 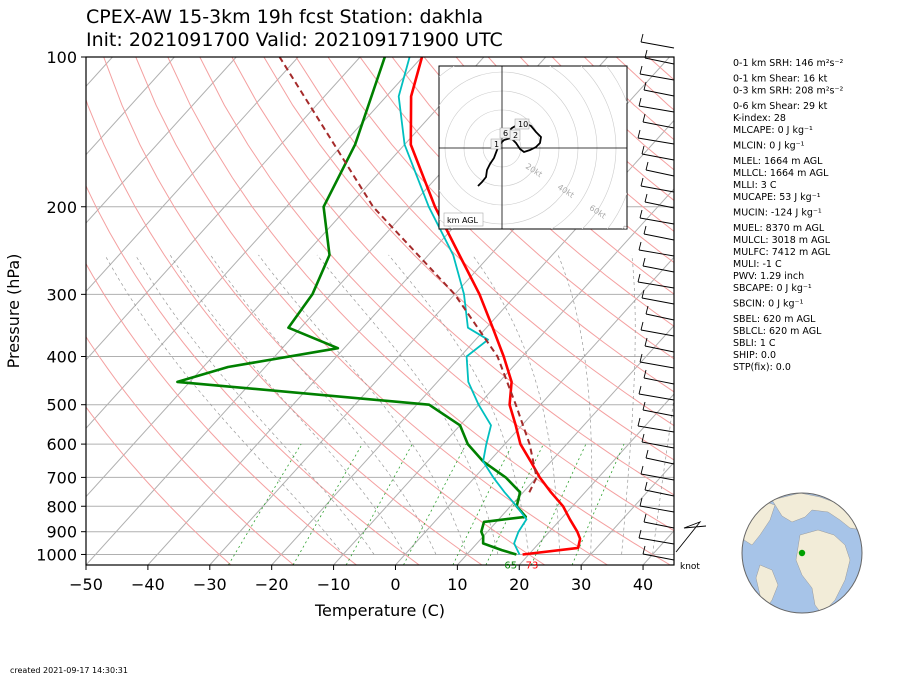 I want to click on index-line: PWV: 1.29 inch, so click(x=768, y=276).